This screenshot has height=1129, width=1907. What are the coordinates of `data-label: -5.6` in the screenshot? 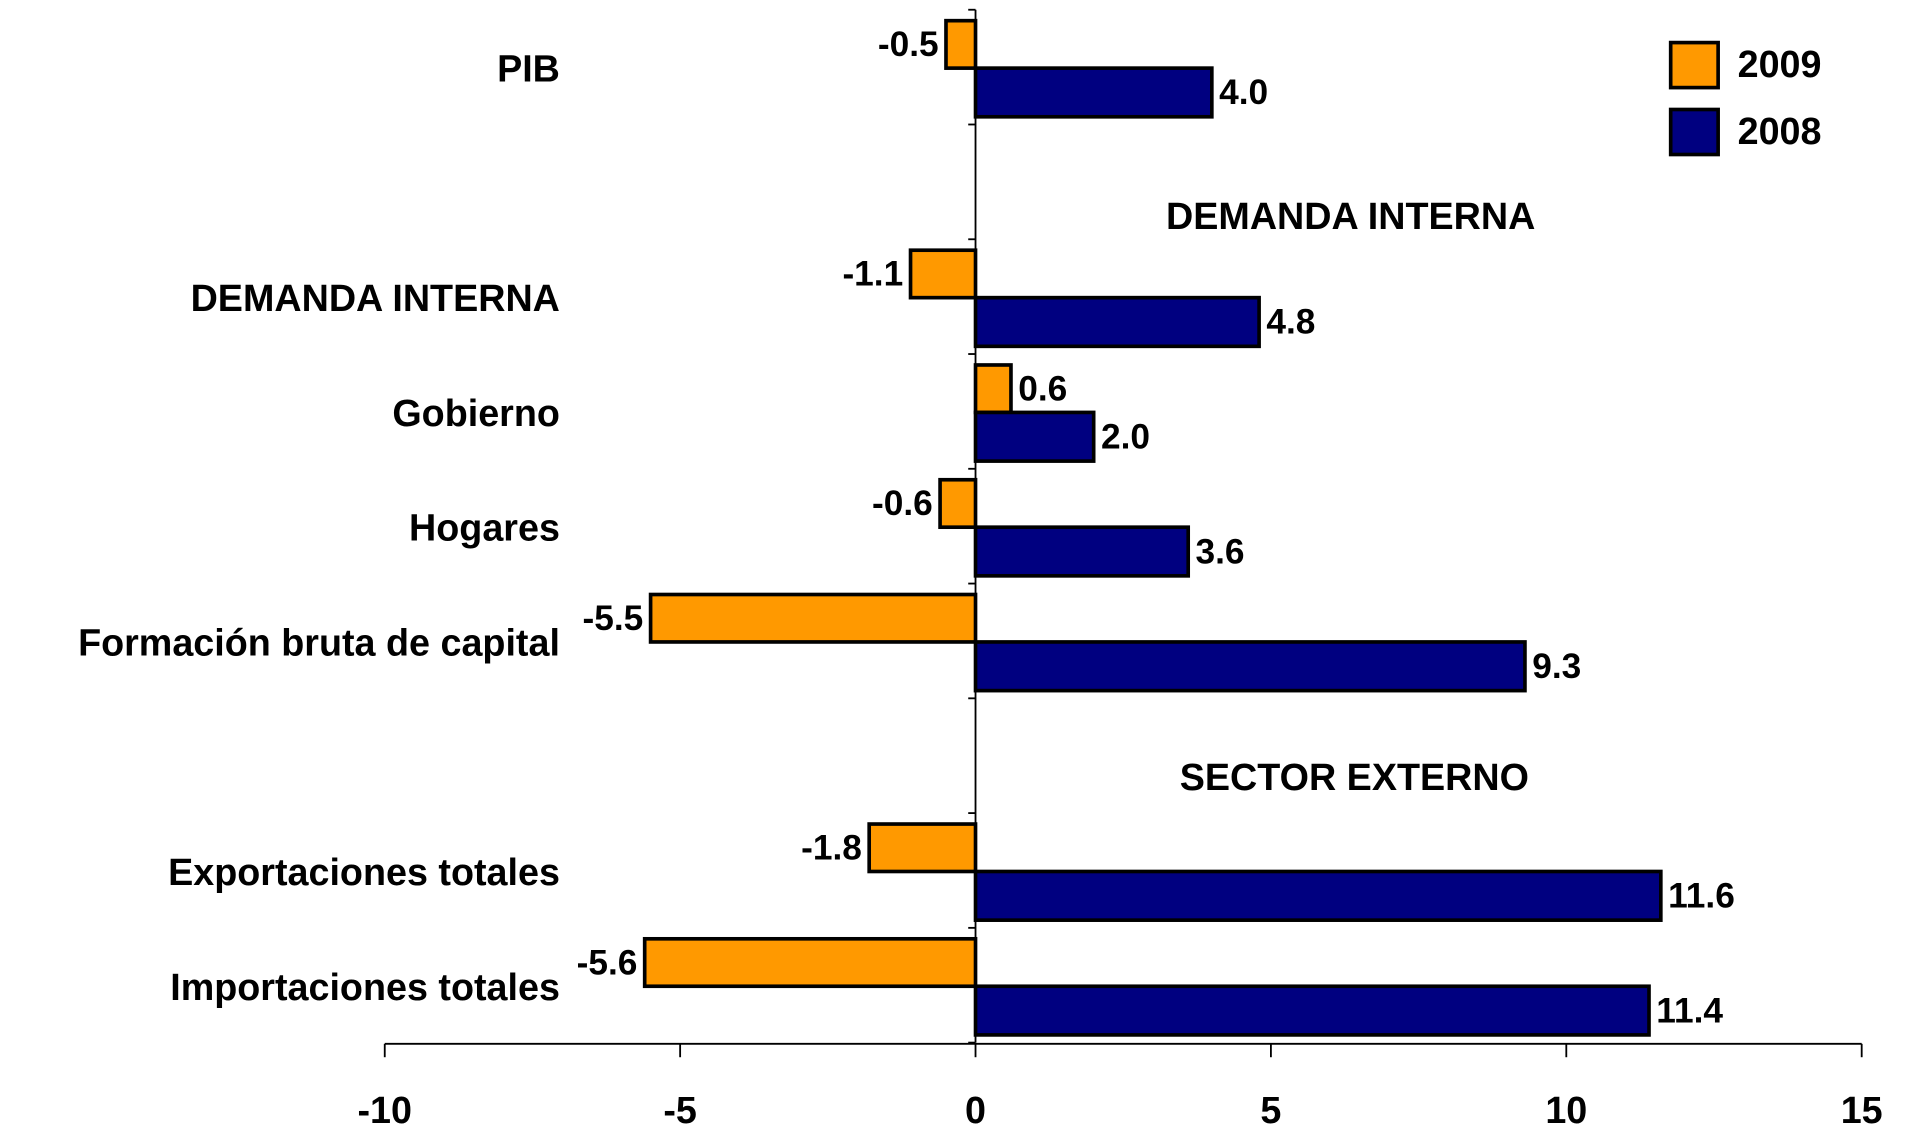 It's located at (607, 962).